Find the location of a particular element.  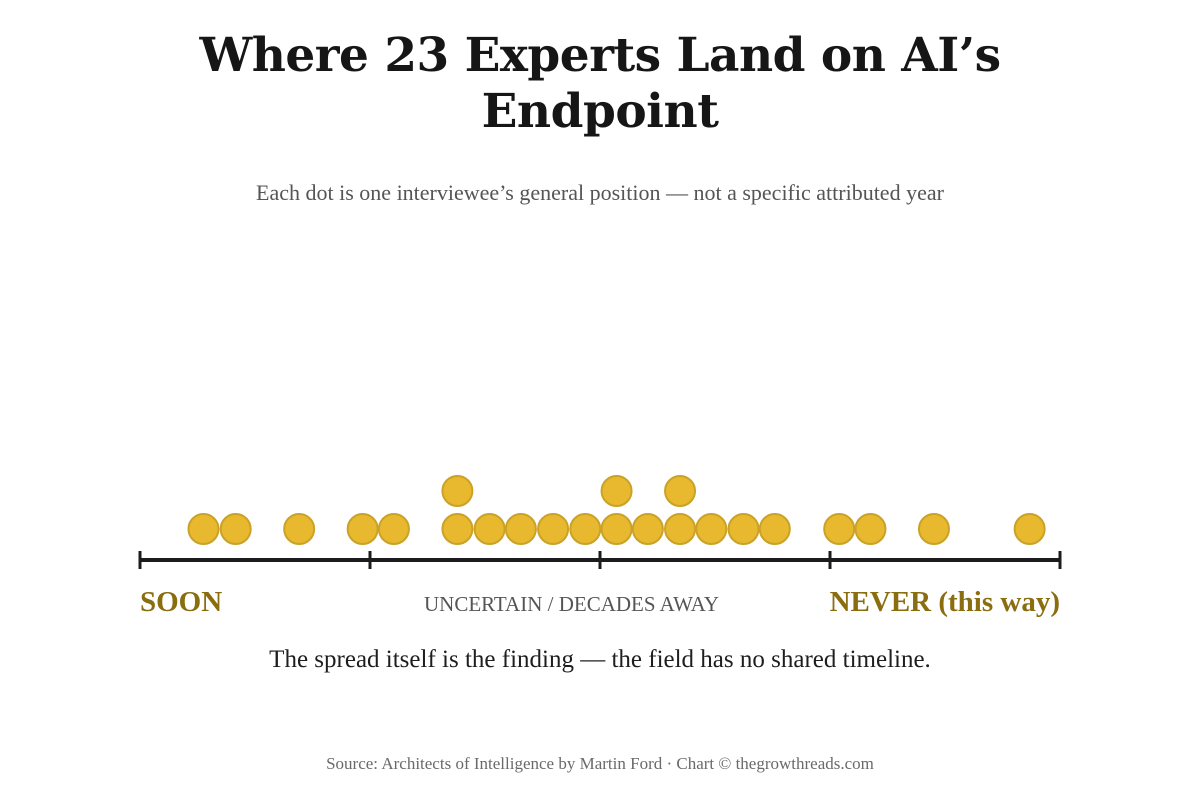

dots-group is located at coordinates (616, 510).